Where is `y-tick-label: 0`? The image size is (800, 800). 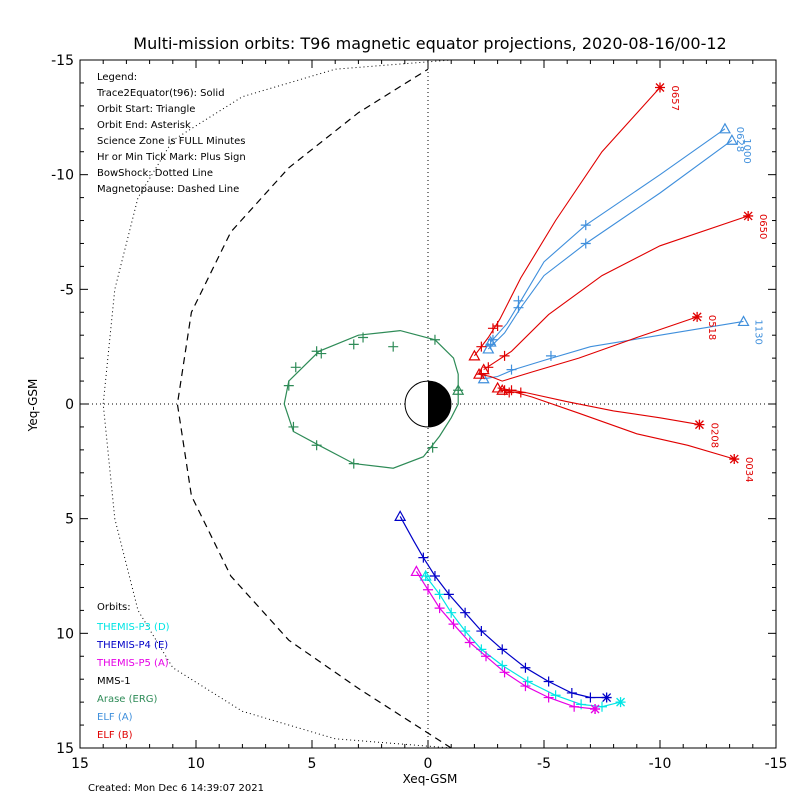 y-tick-label: 0 is located at coordinates (69, 405).